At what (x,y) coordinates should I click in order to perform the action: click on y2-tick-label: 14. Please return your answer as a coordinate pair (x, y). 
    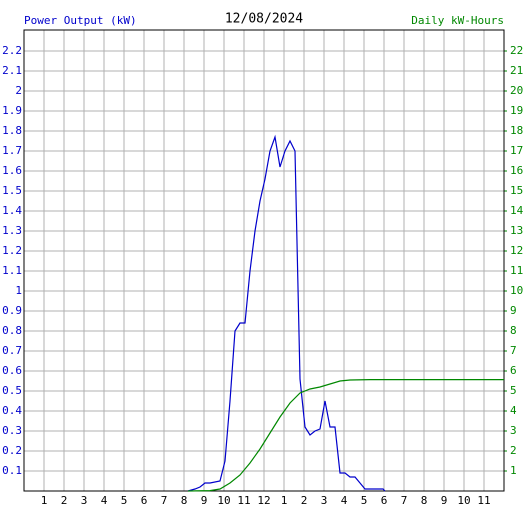
    Looking at the image, I should click on (517, 210).